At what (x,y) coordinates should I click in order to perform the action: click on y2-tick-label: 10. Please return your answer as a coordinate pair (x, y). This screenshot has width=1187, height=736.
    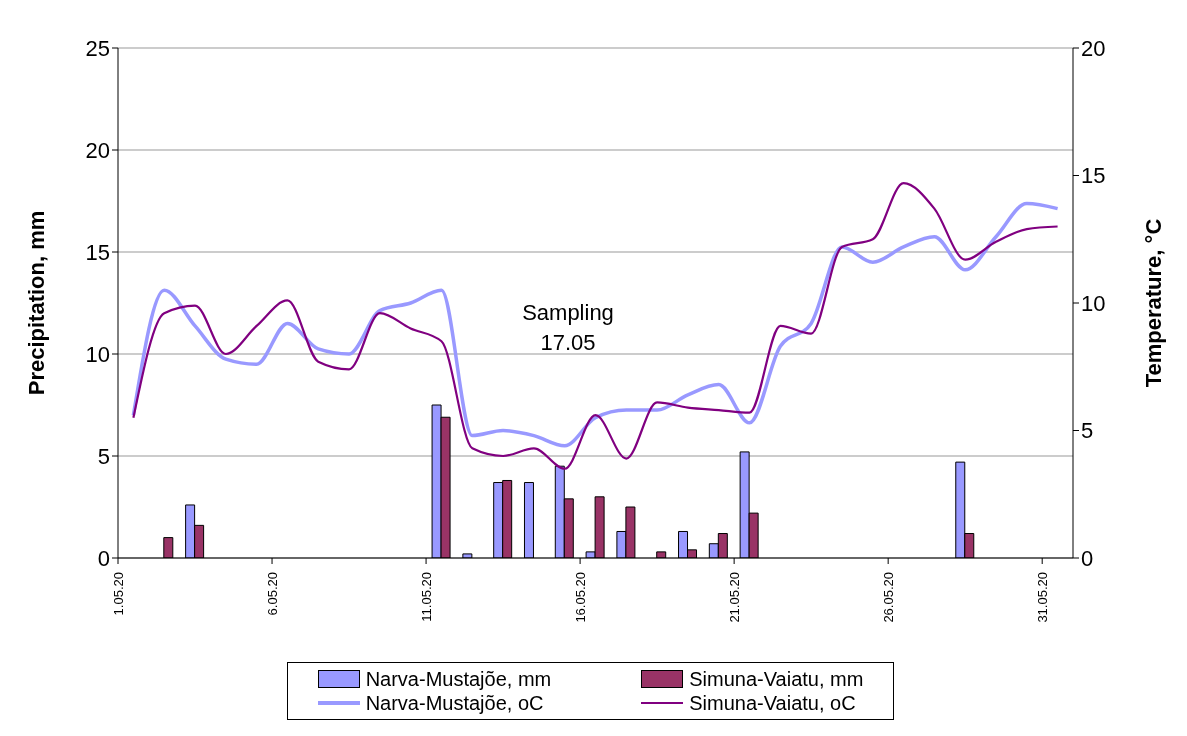
    Looking at the image, I should click on (1093, 303).